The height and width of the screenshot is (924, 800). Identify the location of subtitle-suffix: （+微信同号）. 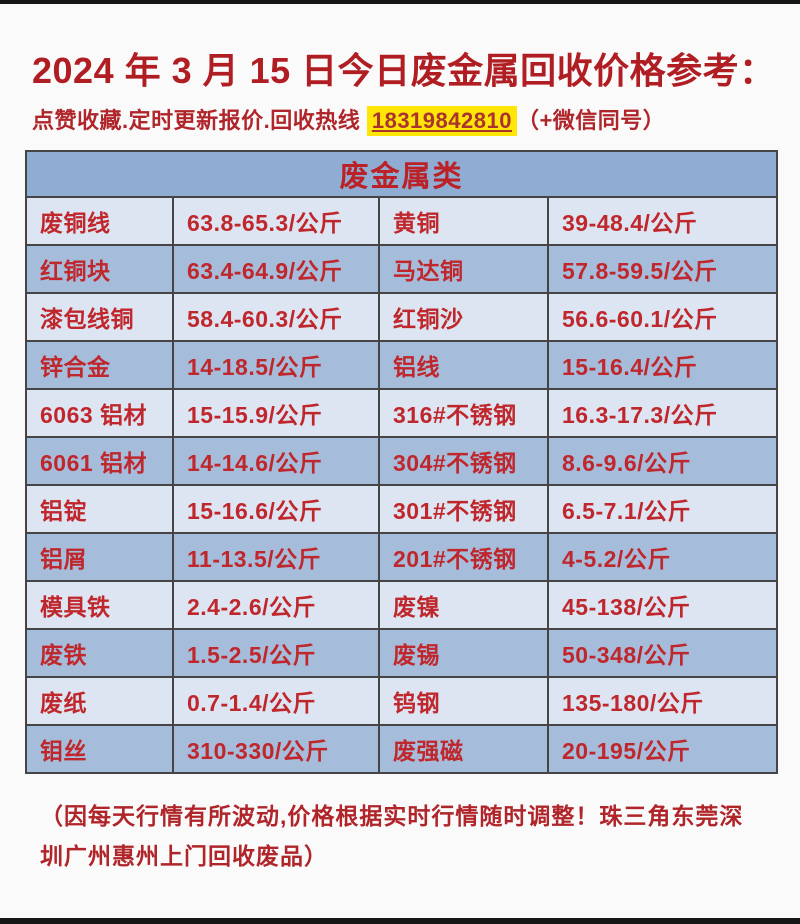
(591, 121).